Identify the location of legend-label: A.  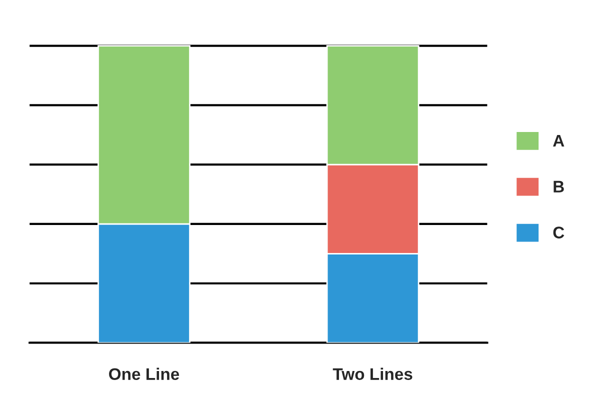
(558, 140).